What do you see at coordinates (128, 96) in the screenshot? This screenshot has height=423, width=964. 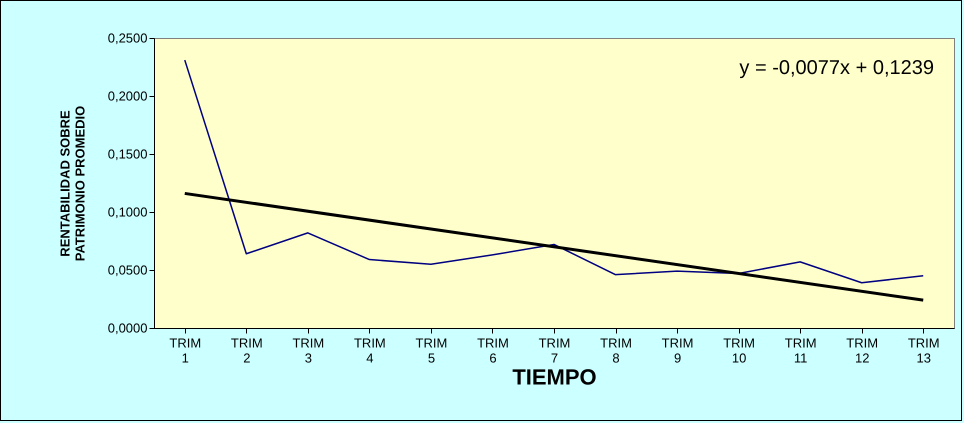 I see `y-tick-label: 0,2000` at bounding box center [128, 96].